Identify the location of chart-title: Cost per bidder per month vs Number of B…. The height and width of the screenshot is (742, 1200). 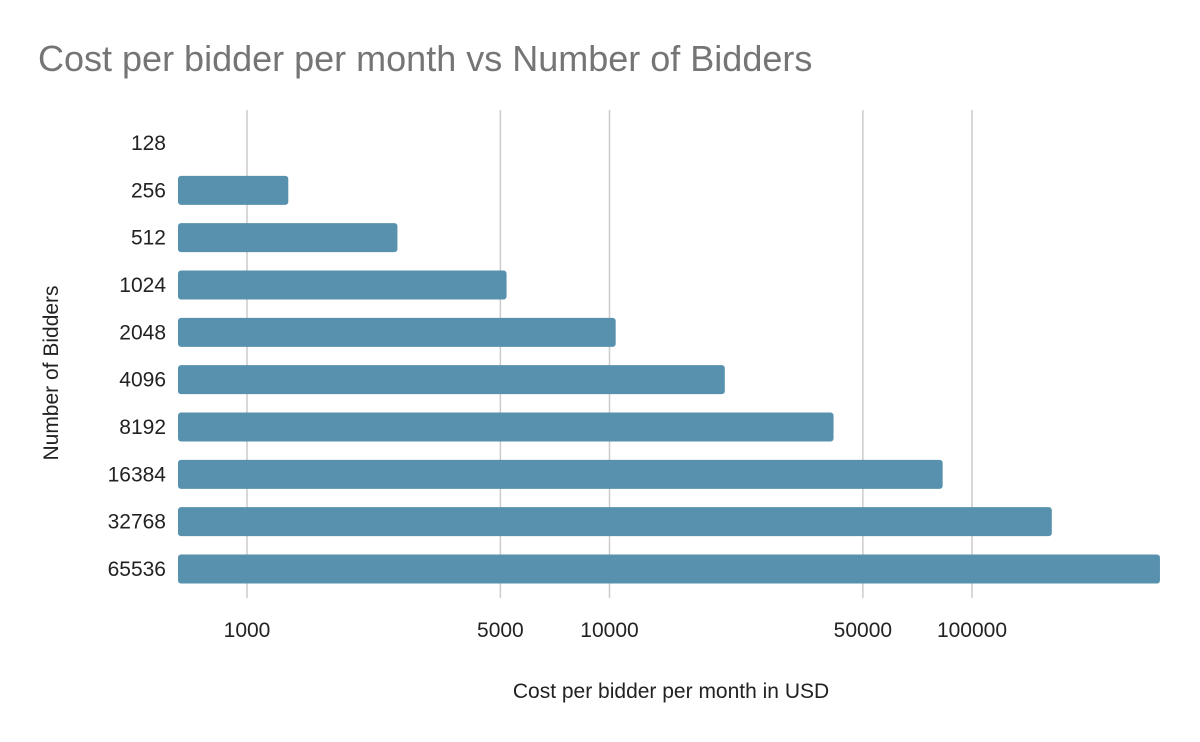
(425, 58).